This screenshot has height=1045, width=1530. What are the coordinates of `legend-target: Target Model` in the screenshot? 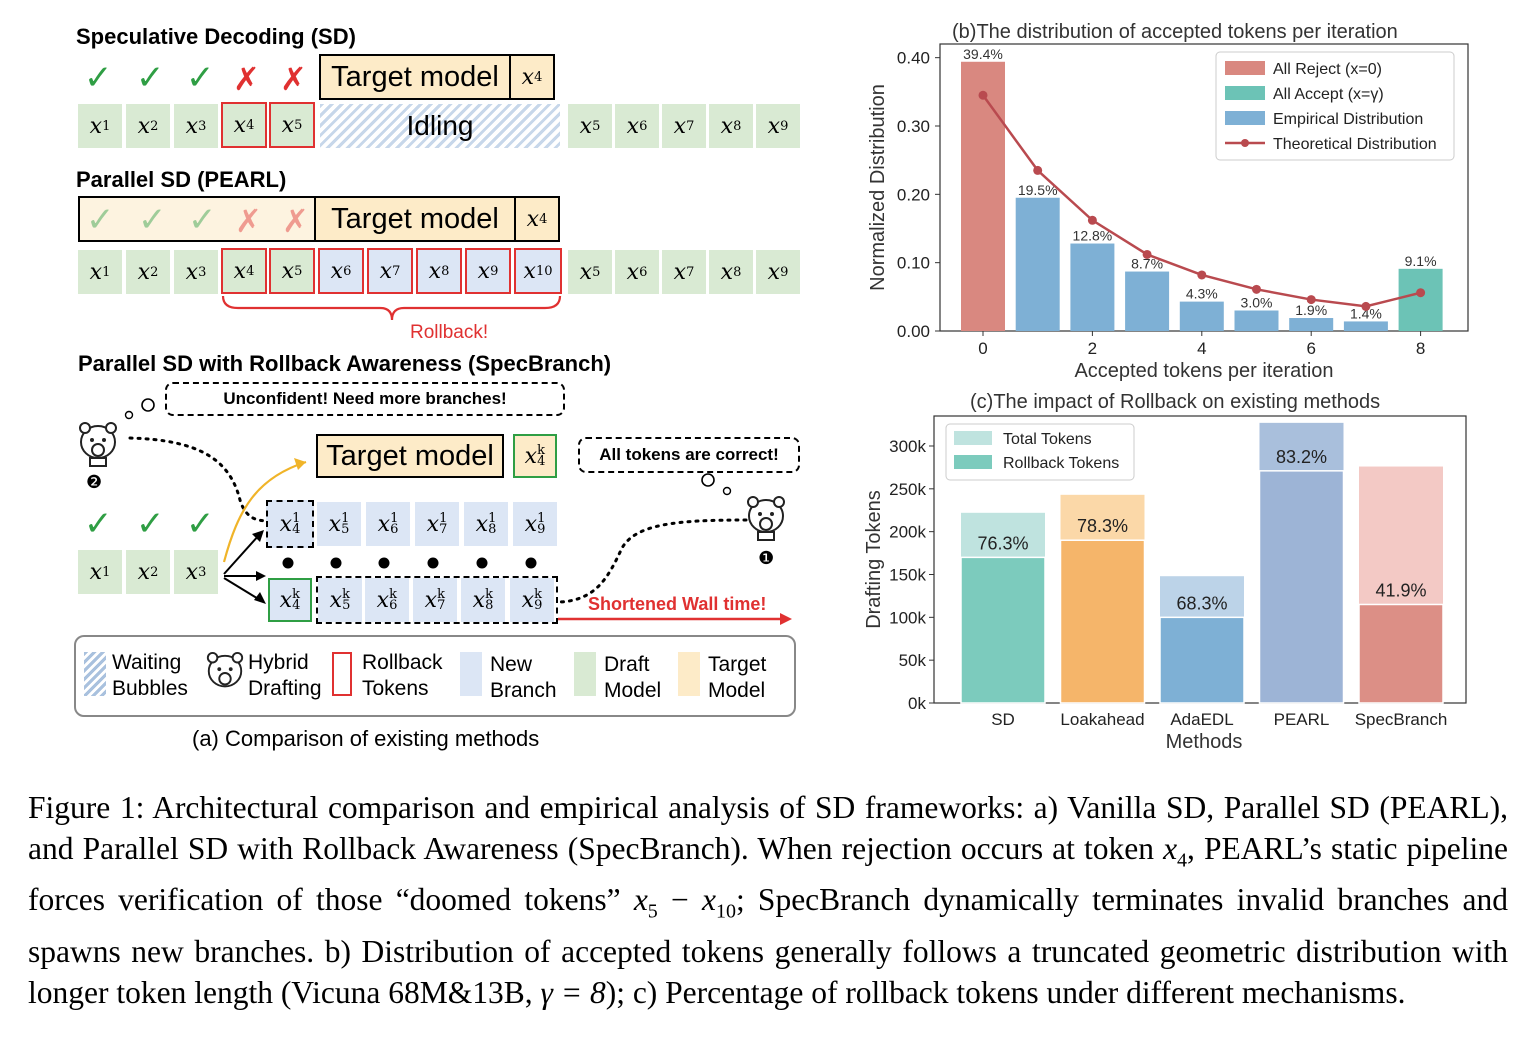 It's located at (737, 677).